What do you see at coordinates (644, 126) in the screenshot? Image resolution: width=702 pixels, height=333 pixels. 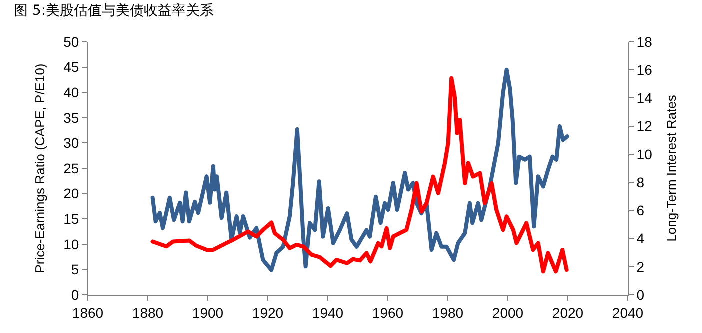 I see `y2-tick-label: 12` at bounding box center [644, 126].